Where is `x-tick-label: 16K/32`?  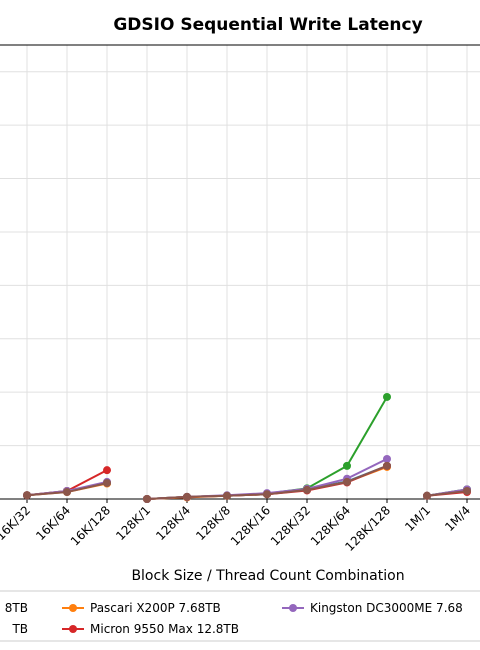 x-tick-label: 16K/32 is located at coordinates (16, 523).